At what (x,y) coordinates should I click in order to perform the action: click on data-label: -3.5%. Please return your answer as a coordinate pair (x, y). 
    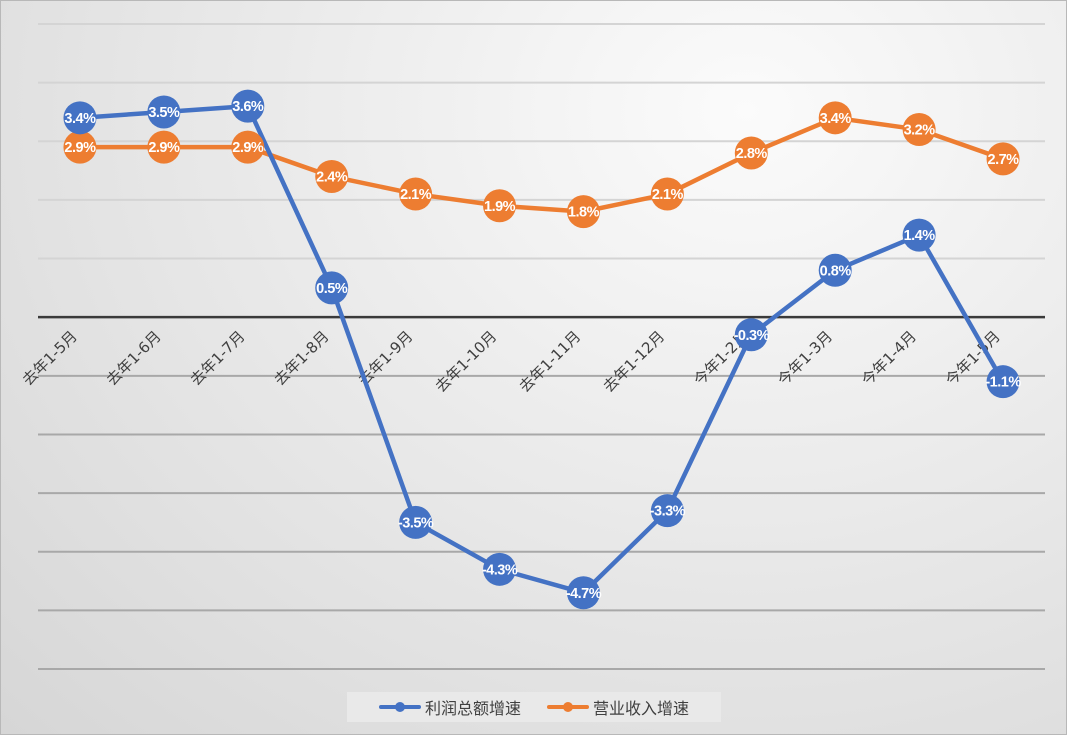
    Looking at the image, I should click on (416, 523).